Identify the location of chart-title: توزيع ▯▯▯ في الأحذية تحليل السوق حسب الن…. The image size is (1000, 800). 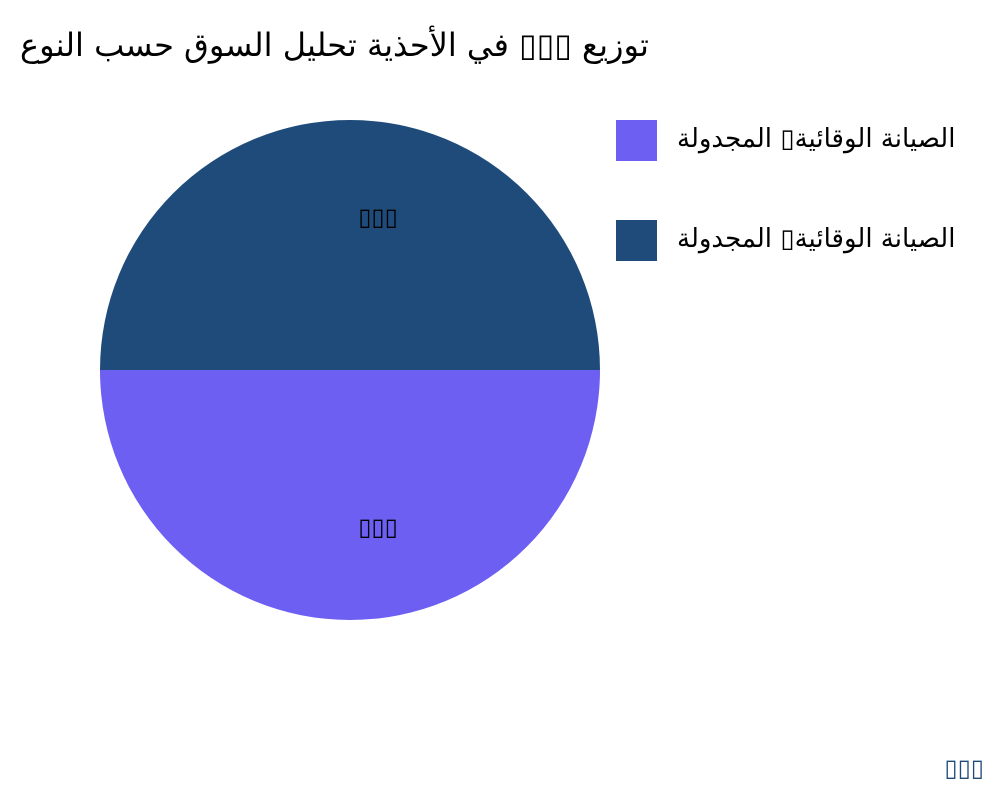
(334, 45).